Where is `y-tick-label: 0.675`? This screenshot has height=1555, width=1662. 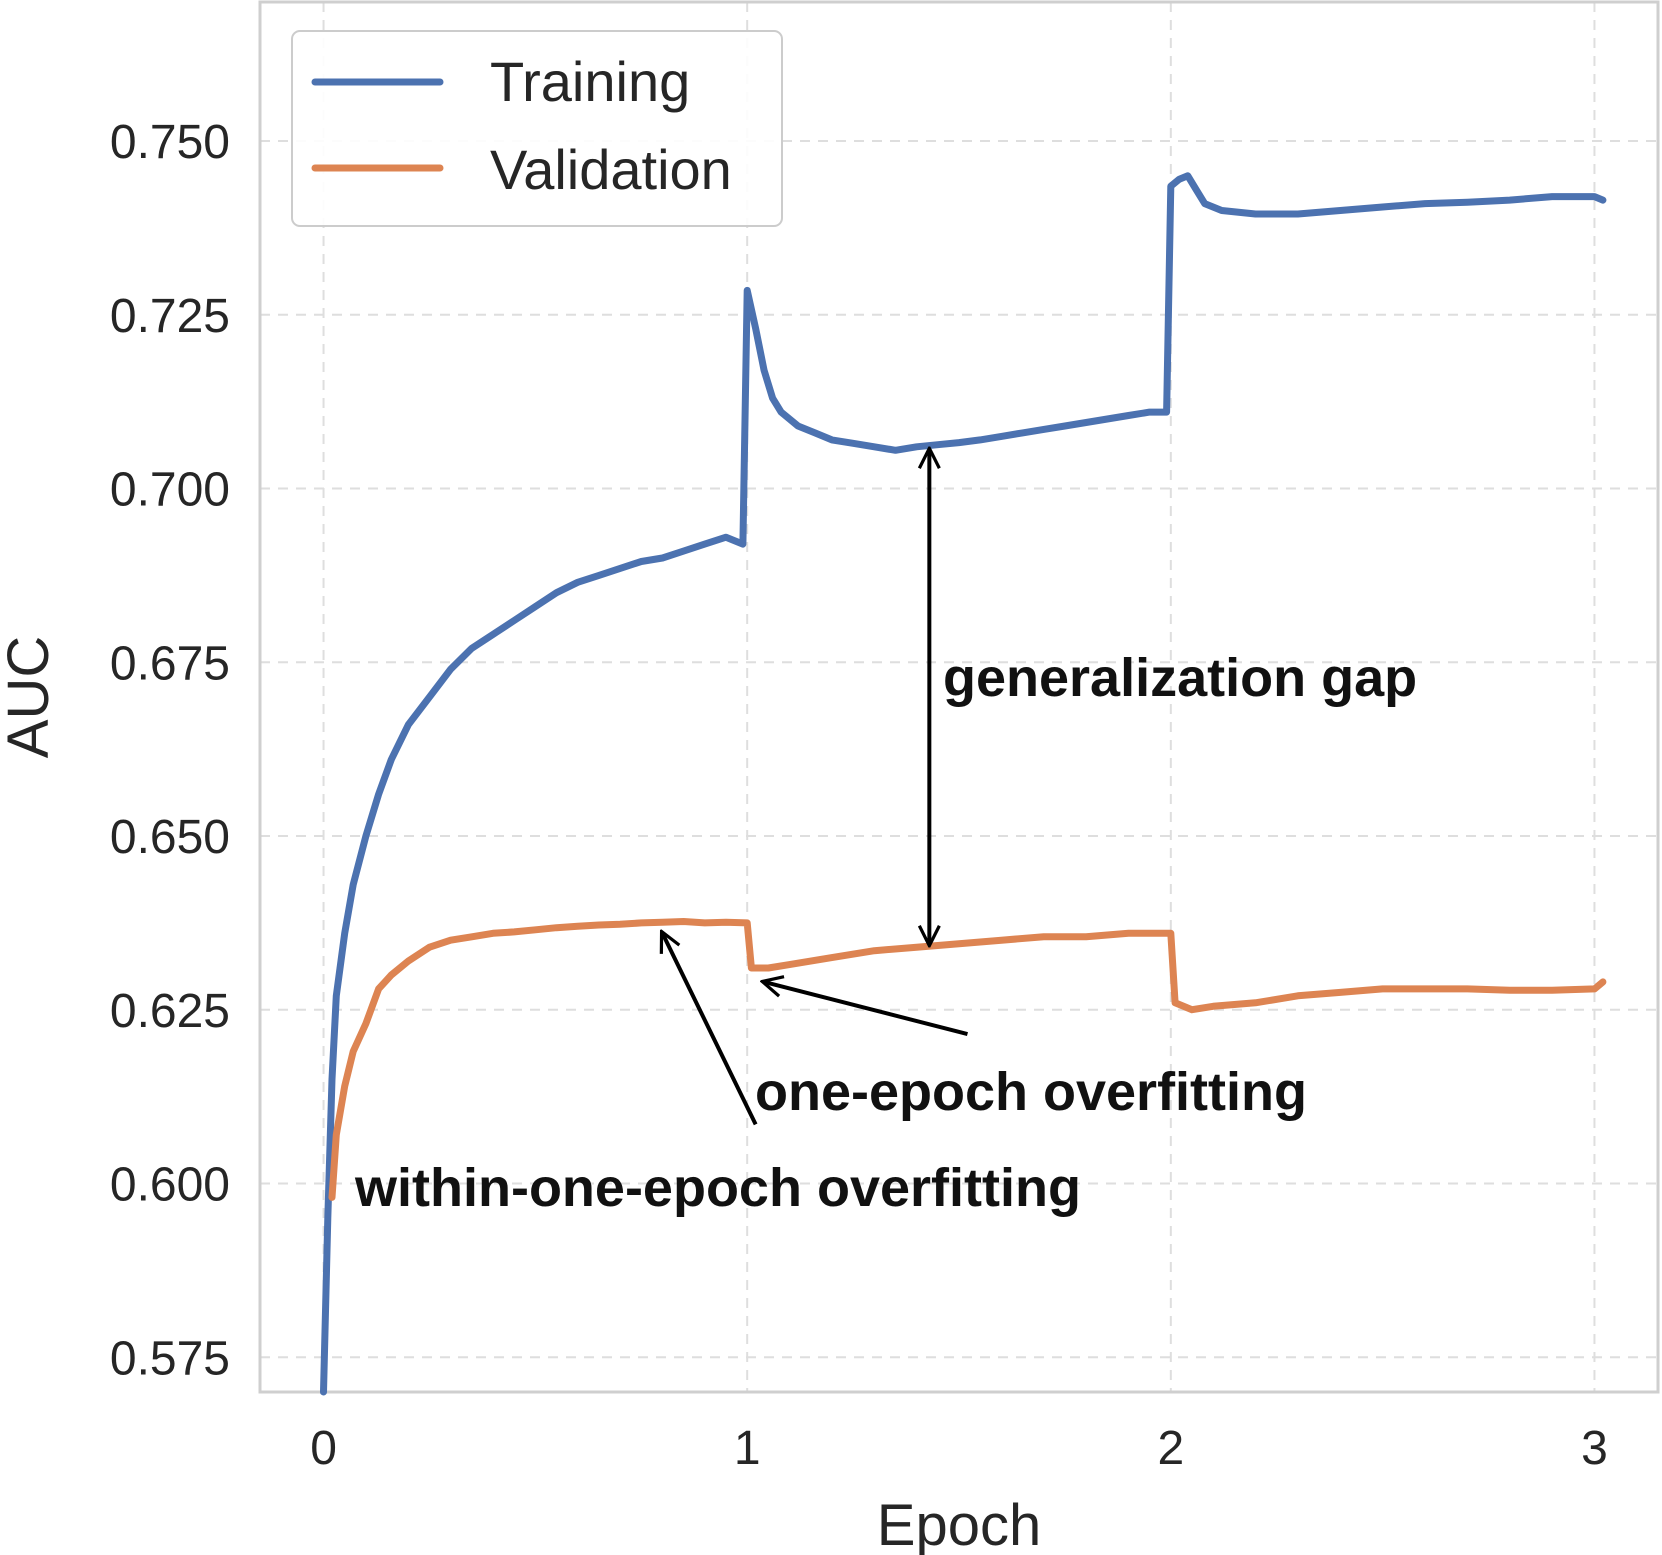
y-tick-label: 0.675 is located at coordinates (170, 663).